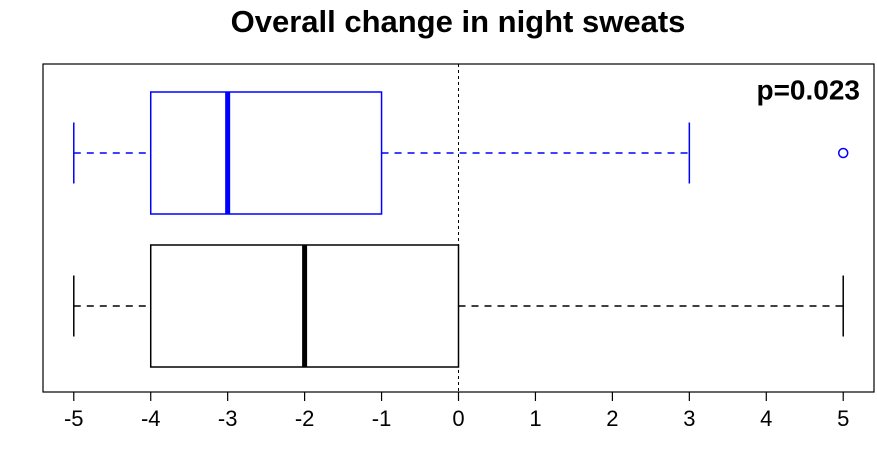 Image resolution: width=877 pixels, height=474 pixels. I want to click on outlier, so click(843, 153).